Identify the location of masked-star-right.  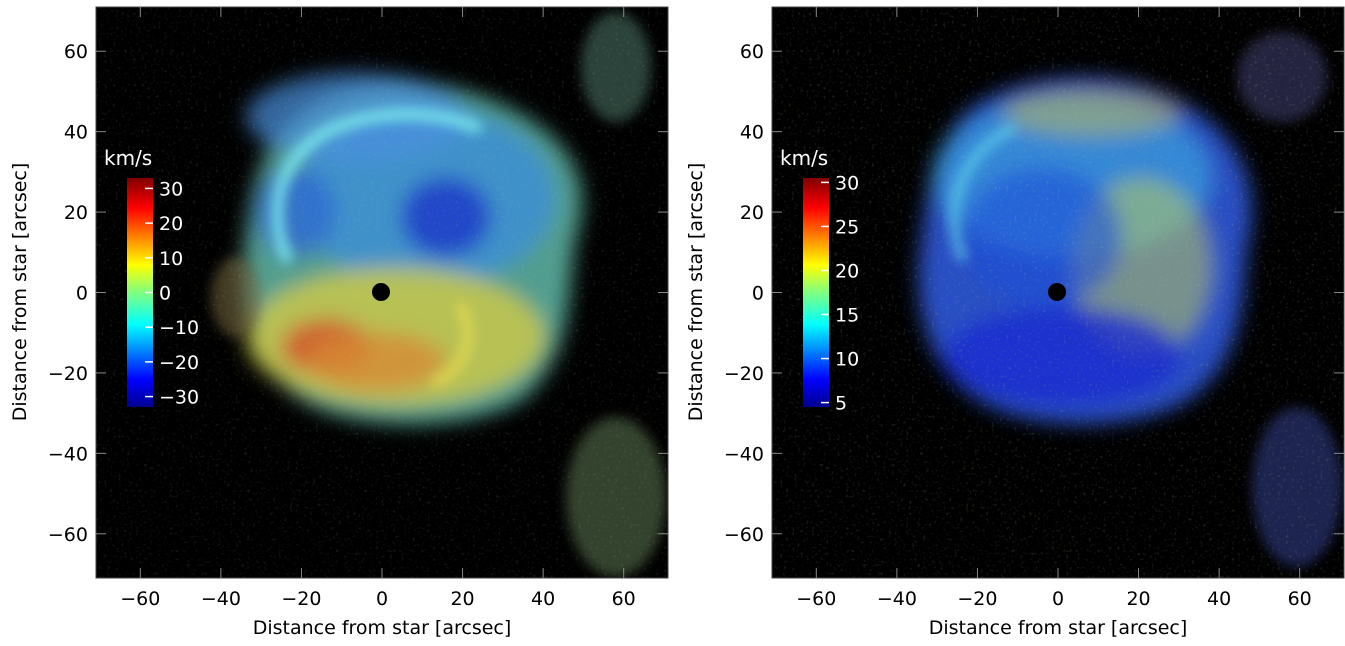
(1057, 292).